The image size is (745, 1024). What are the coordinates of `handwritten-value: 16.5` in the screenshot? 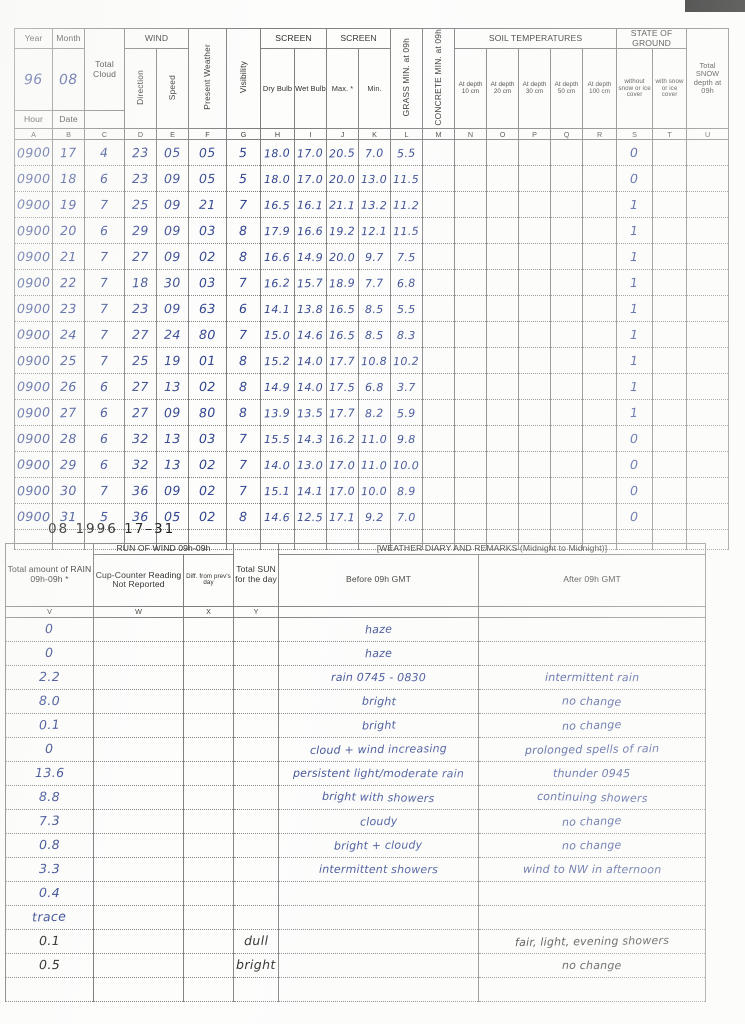 It's located at (277, 205).